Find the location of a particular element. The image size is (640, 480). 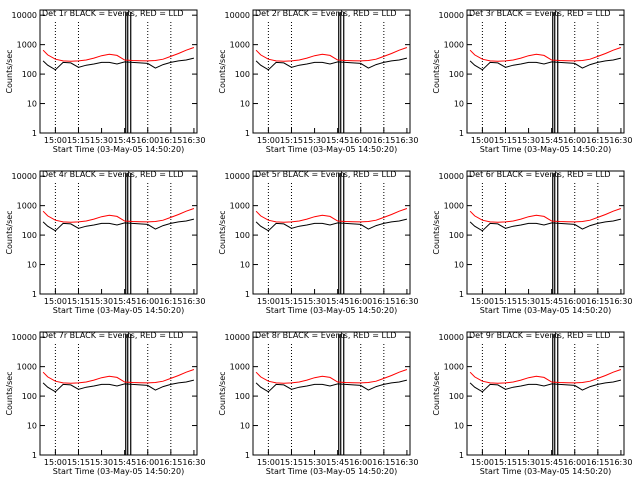

panel-title: Det 2r BLACK = Events, RED = LLD is located at coordinates (326, 13).